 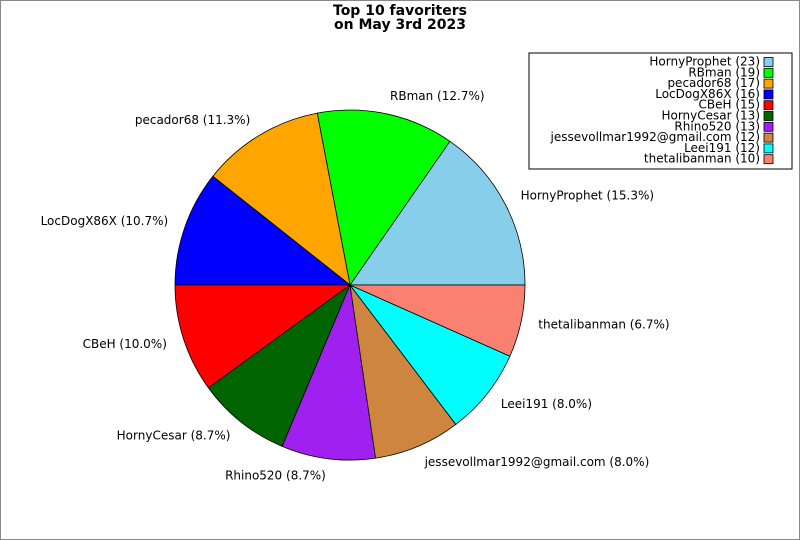 What do you see at coordinates (192, 120) in the screenshot?
I see `slice-label: pecador68 (11.3%)` at bounding box center [192, 120].